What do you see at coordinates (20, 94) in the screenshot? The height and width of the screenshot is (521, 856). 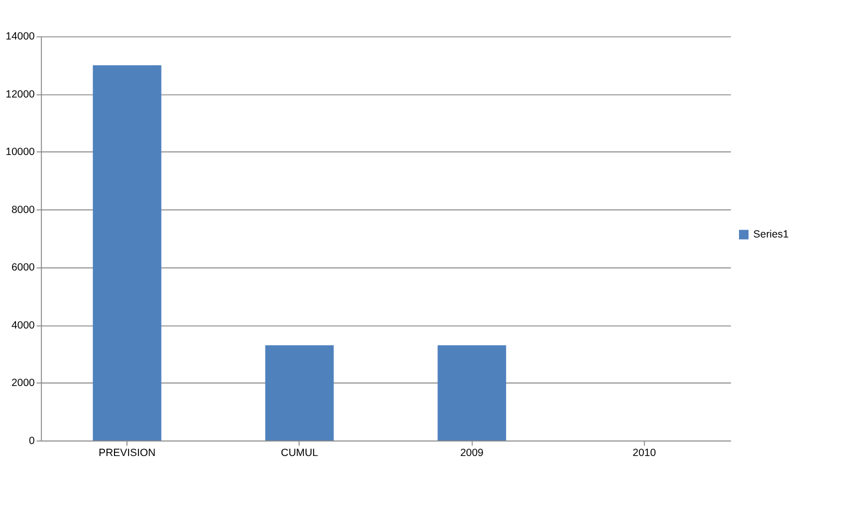 I see `y-tick-label: 12000` at bounding box center [20, 94].